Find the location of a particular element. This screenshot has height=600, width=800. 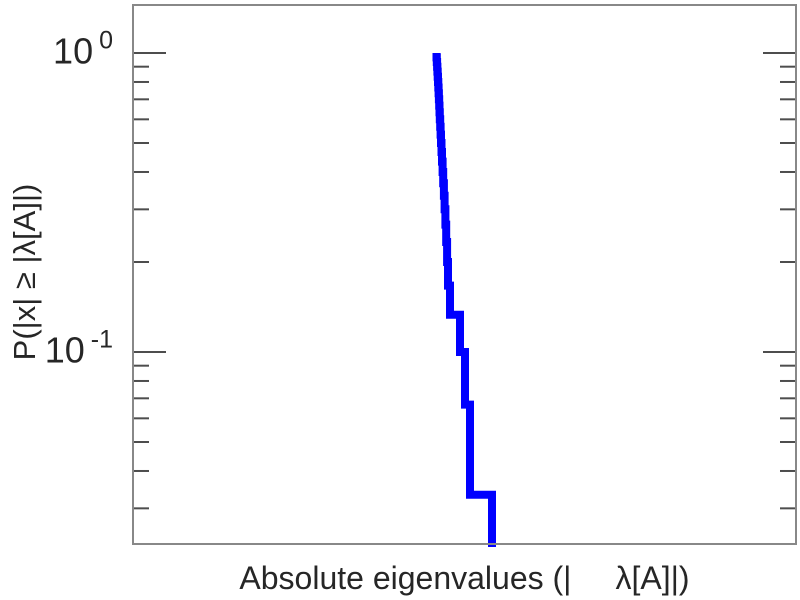

ccdf-curve is located at coordinates (464, 300).